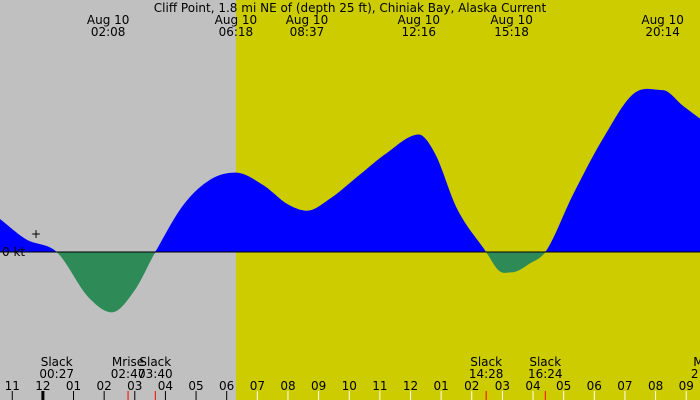  What do you see at coordinates (128, 374) in the screenshot?
I see `event-time-label: 02:47` at bounding box center [128, 374].